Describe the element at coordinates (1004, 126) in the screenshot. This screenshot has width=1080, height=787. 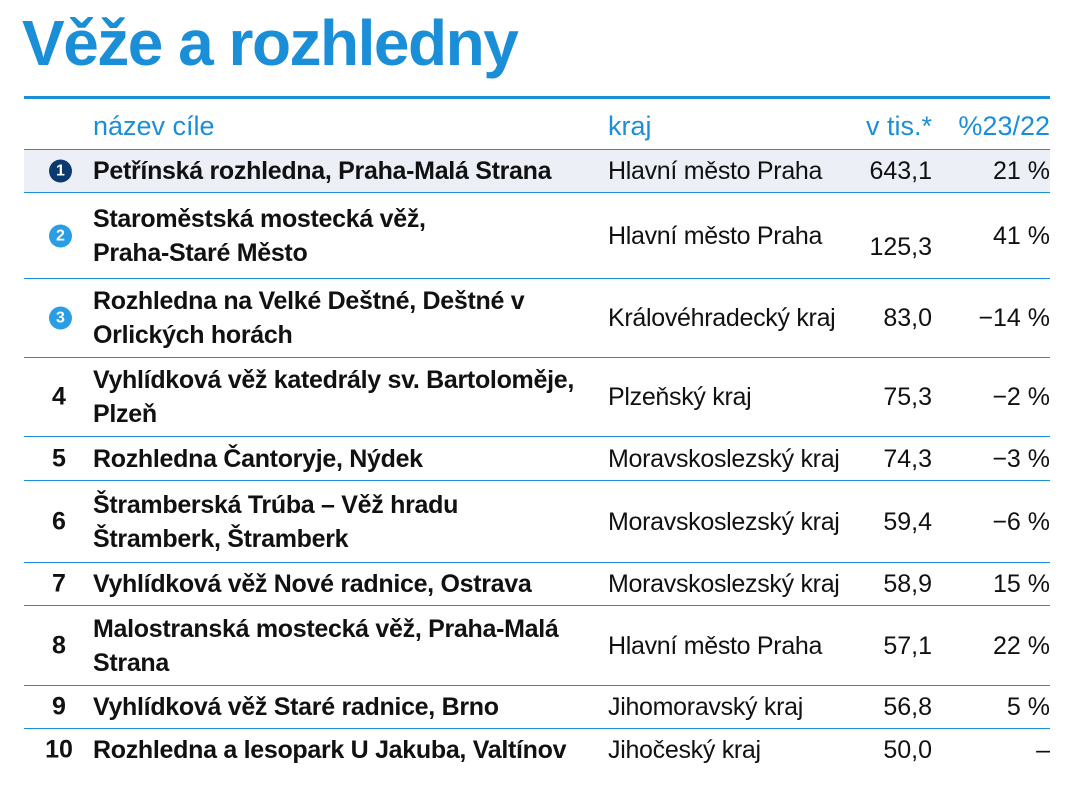
I see `column-header-change: %23/22` at that location.